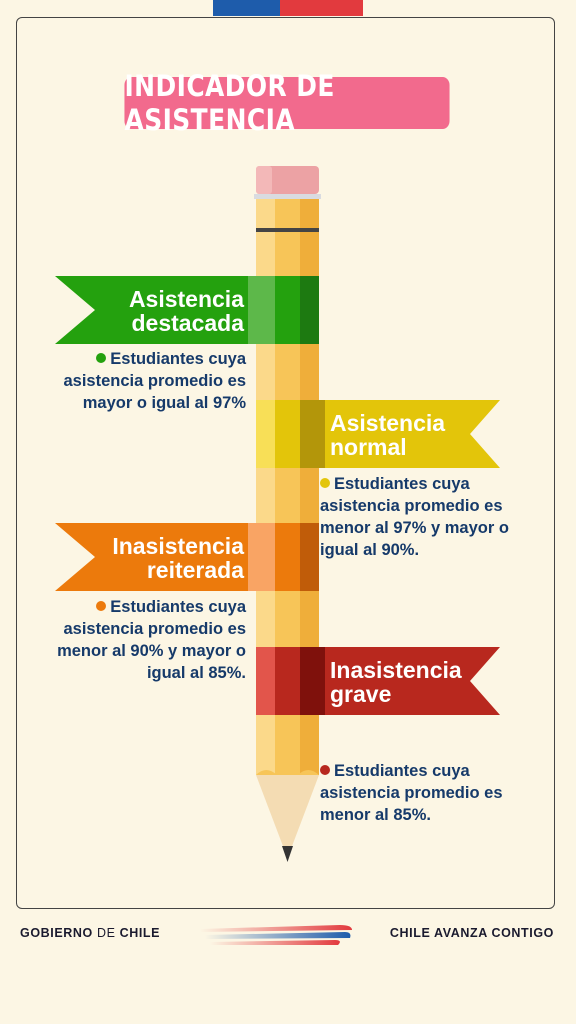 The image size is (576, 1024). Describe the element at coordinates (276, 935) in the screenshot. I see `footer-swoosh-icon` at that location.